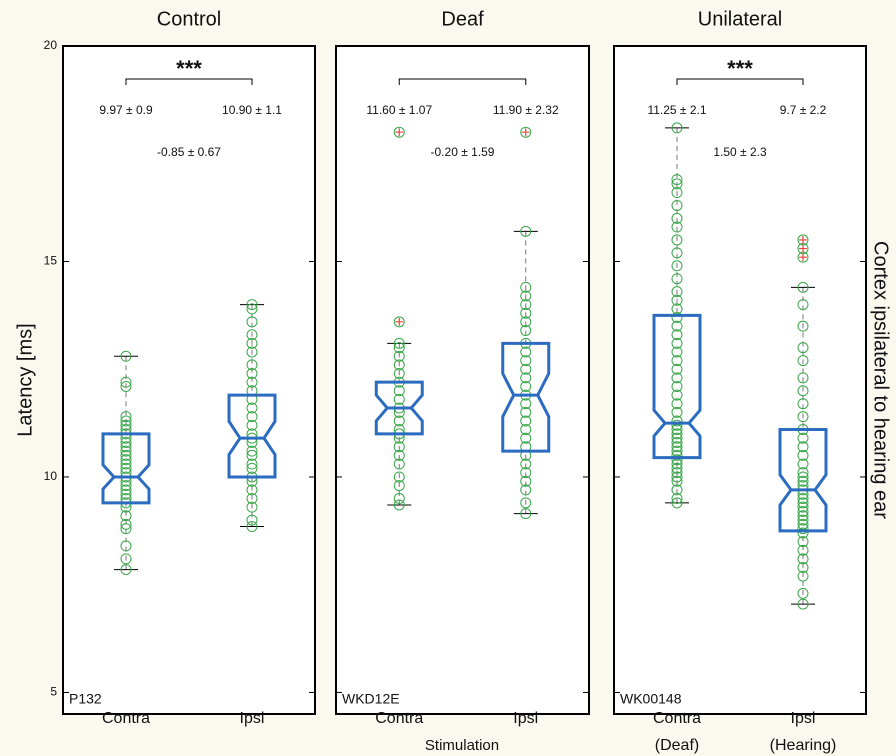  What do you see at coordinates (189, 152) in the screenshot?
I see `difference-label: -0.85 ± 0.67` at bounding box center [189, 152].